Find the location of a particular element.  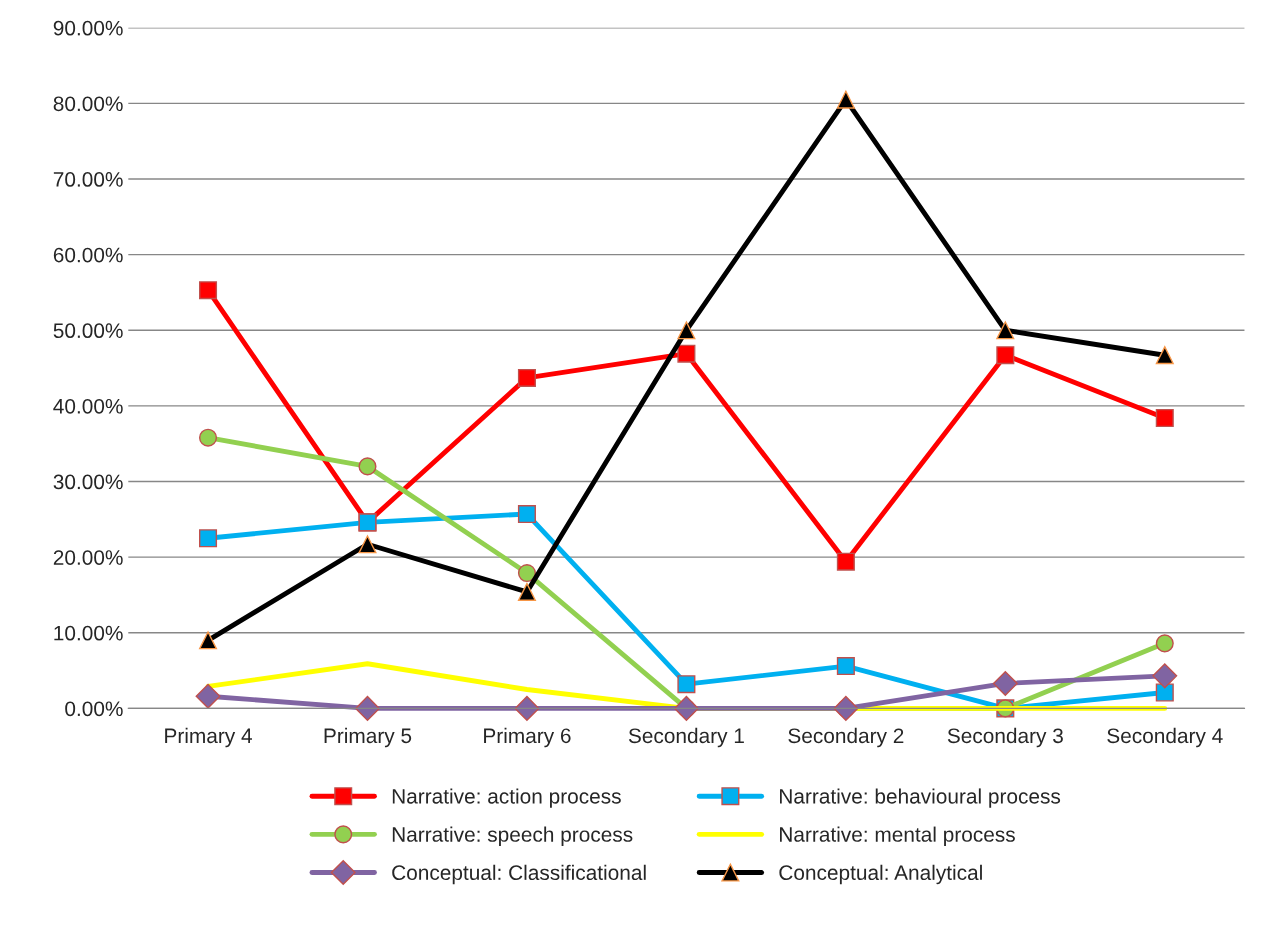

y-tick-label: 30.00% is located at coordinates (88, 482).